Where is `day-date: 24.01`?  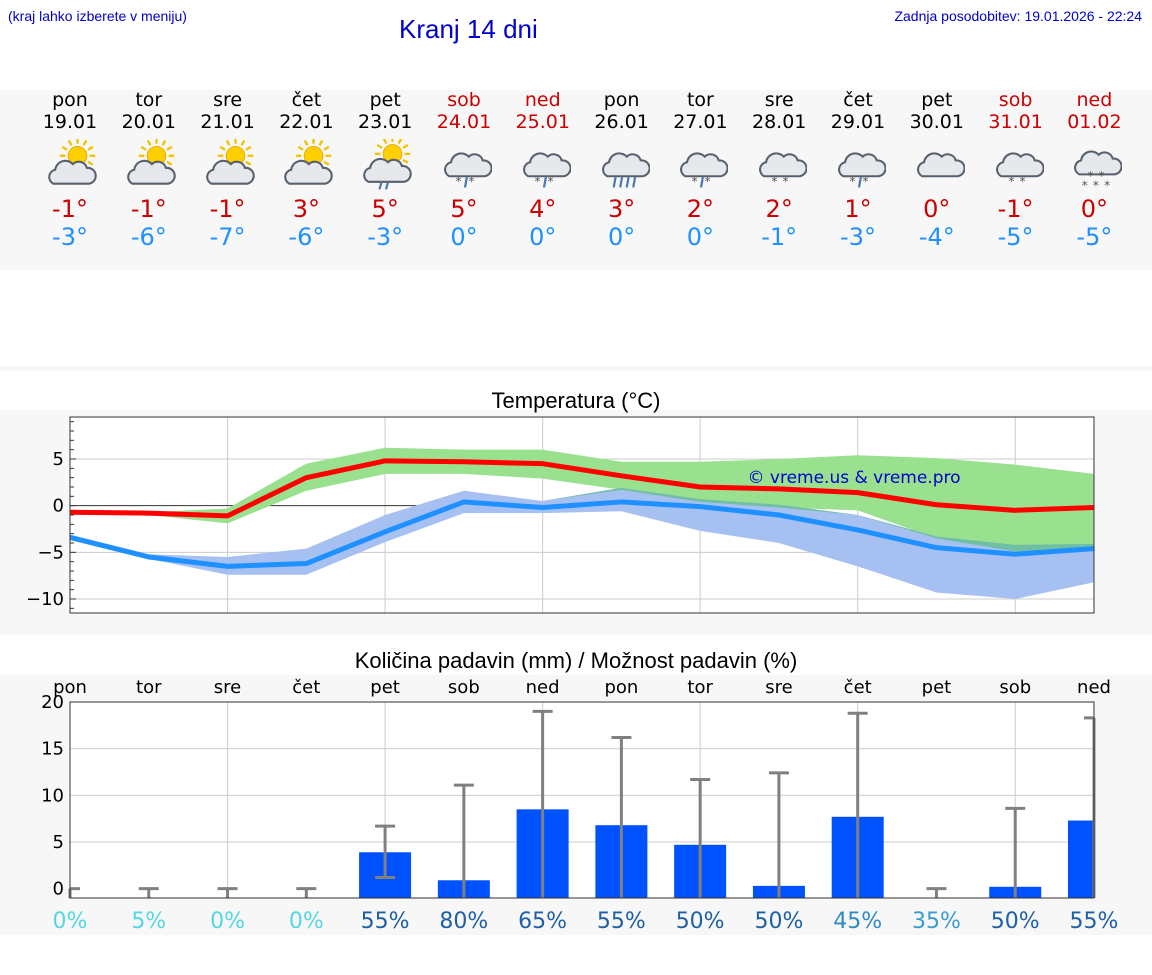 day-date: 24.01 is located at coordinates (464, 122).